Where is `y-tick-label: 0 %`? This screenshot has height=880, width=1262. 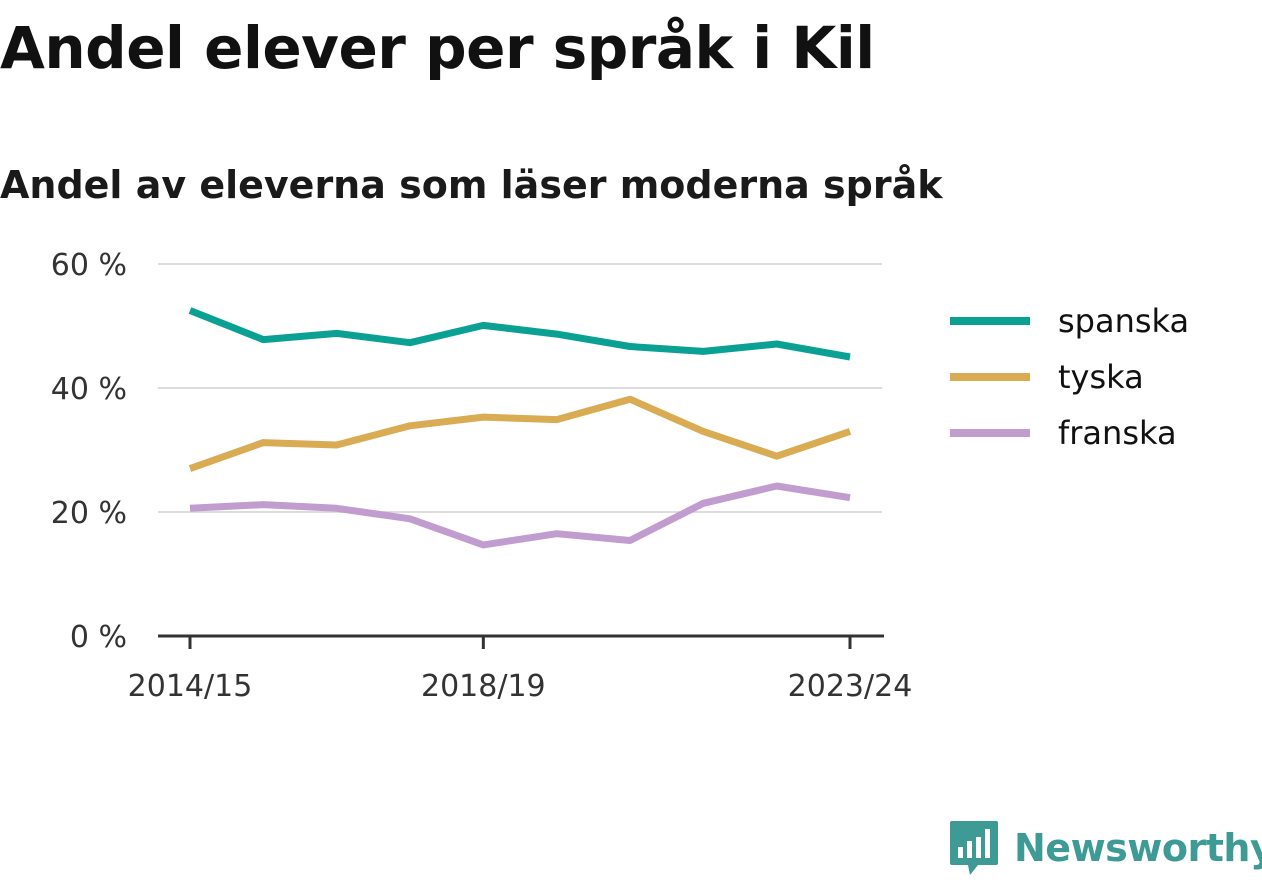
y-tick-label: 0 % is located at coordinates (98, 637).